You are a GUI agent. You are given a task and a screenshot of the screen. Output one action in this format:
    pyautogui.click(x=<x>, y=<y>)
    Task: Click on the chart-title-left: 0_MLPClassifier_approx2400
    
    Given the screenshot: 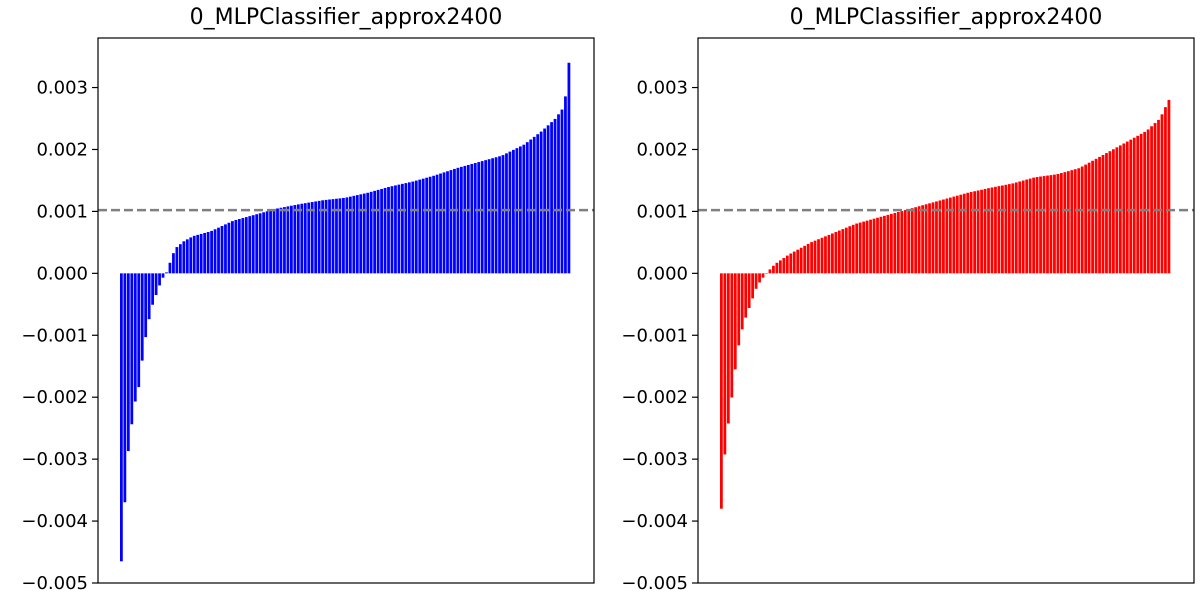 What is the action you would take?
    pyautogui.click(x=346, y=17)
    